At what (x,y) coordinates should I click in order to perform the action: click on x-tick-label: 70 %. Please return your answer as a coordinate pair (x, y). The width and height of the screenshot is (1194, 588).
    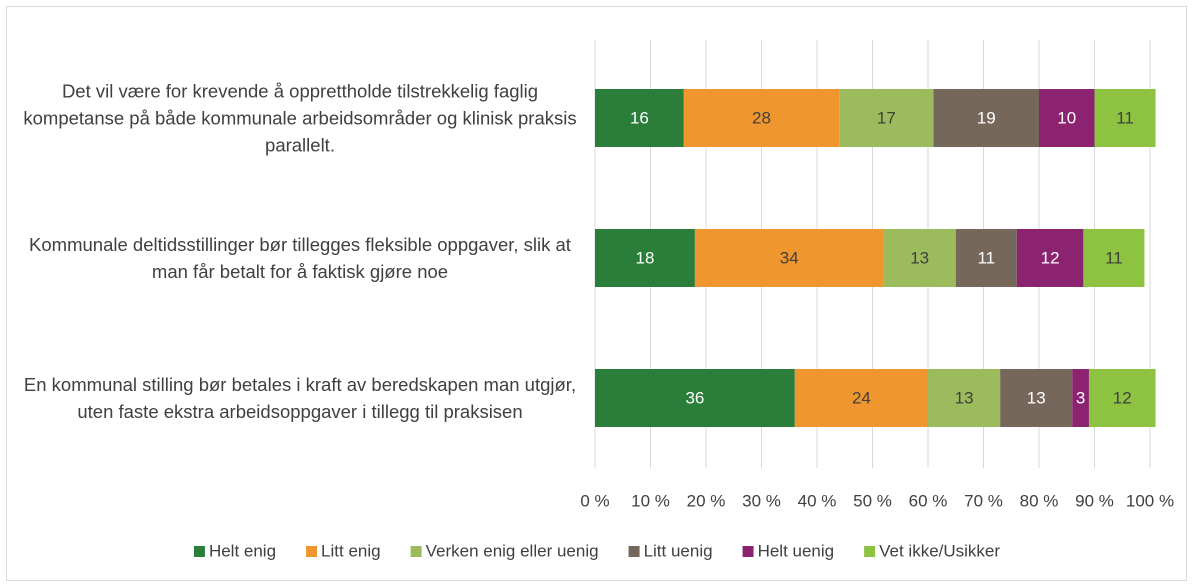
    Looking at the image, I should click on (983, 500).